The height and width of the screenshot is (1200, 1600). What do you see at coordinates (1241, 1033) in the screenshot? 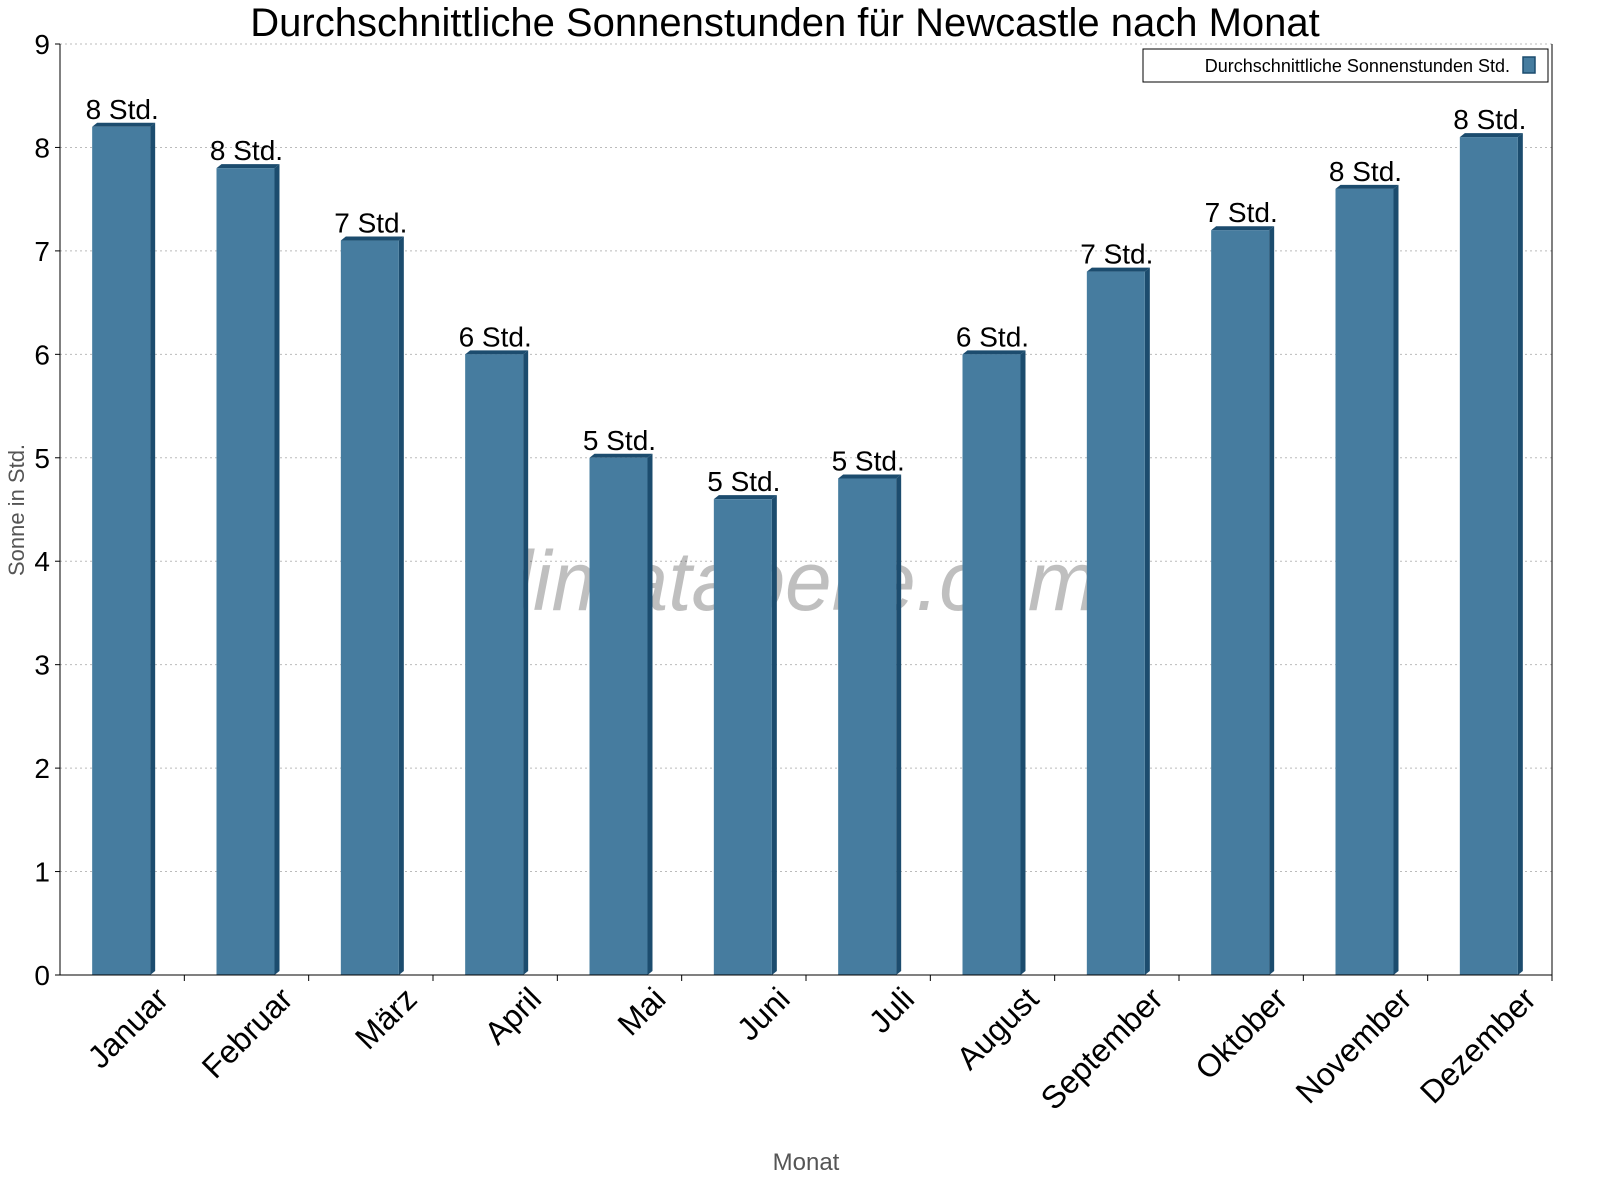
I see `x-tick-label: Oktober` at bounding box center [1241, 1033].